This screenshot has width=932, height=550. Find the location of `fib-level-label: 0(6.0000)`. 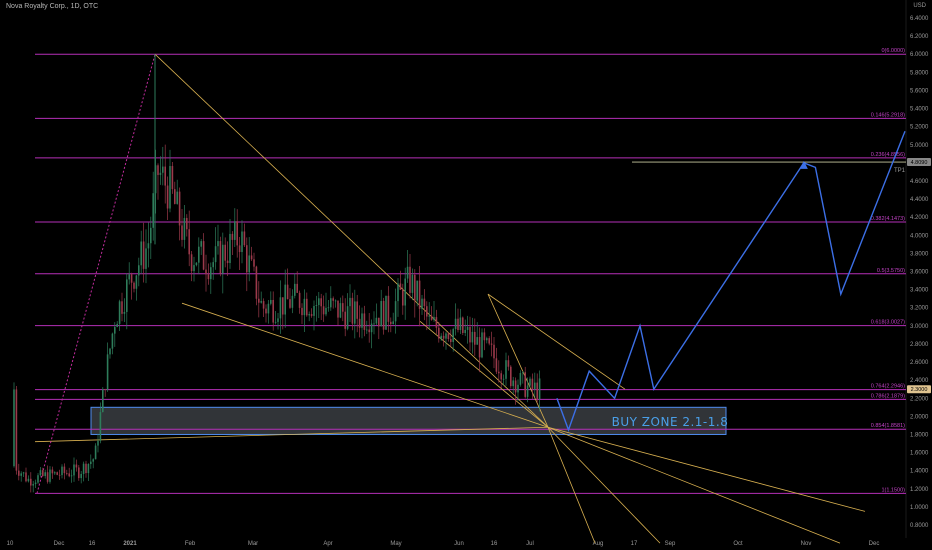

fib-level-label: 0(6.0000) is located at coordinates (893, 51).